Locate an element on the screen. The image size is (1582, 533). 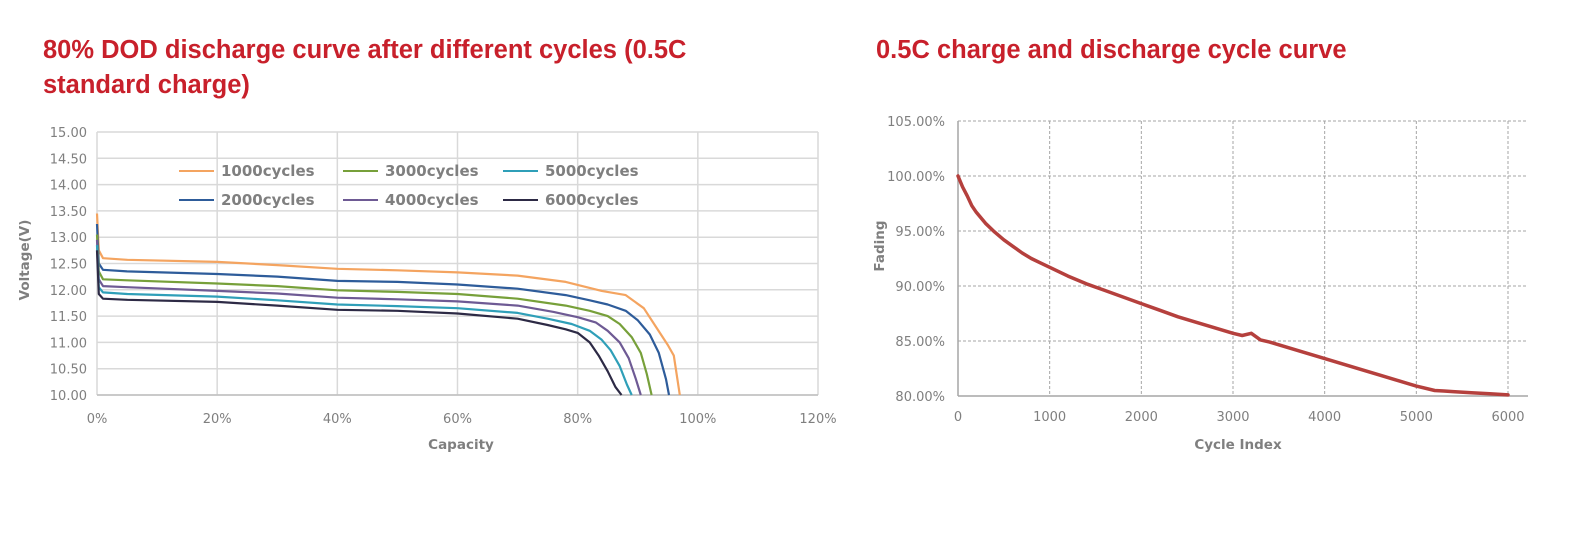
x-tick-label: 4000 is located at coordinates (1324, 417).